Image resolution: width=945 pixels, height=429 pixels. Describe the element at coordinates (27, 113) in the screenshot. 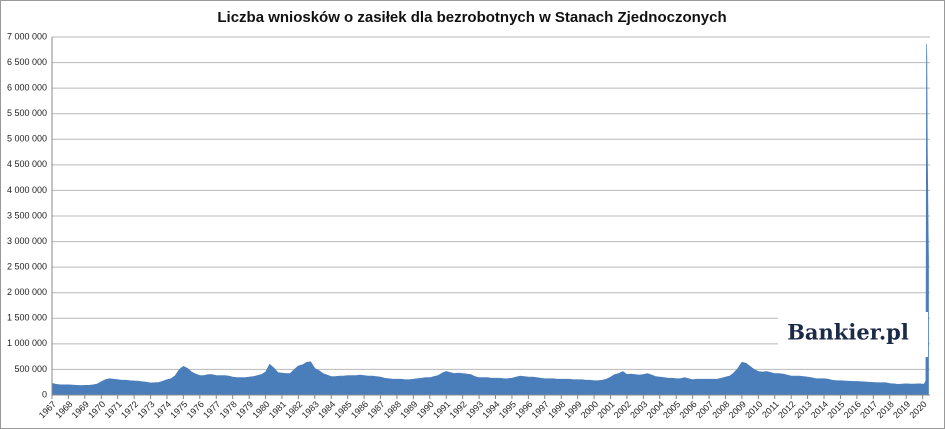

I see `y-tick-label: 5 500 000` at that location.